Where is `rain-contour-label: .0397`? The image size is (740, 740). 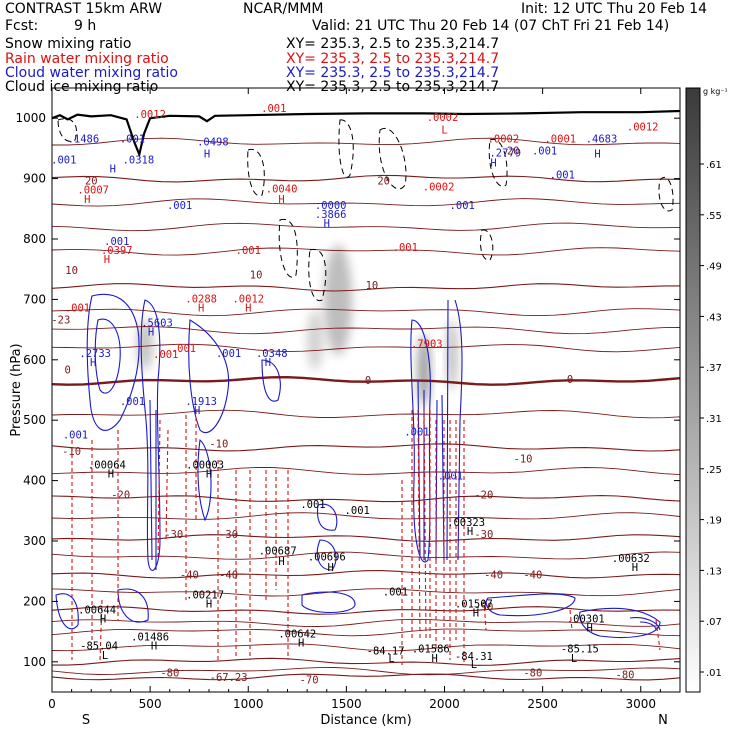 rain-contour-label: .0397 is located at coordinates (117, 251).